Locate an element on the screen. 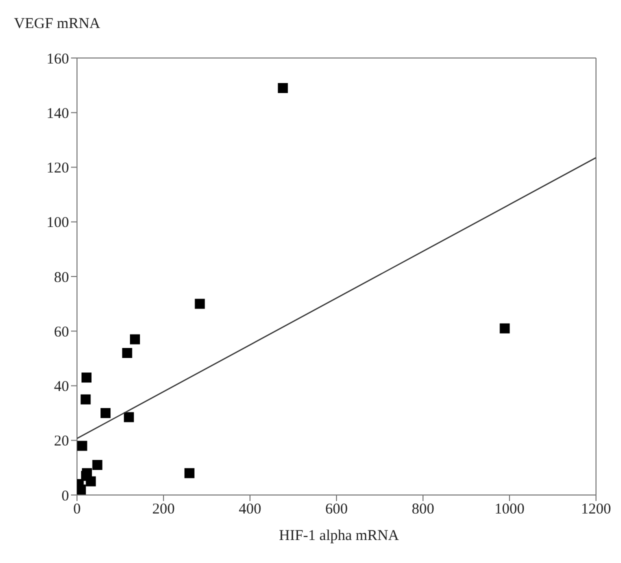  y-tick-label: 140 is located at coordinates (57, 114).